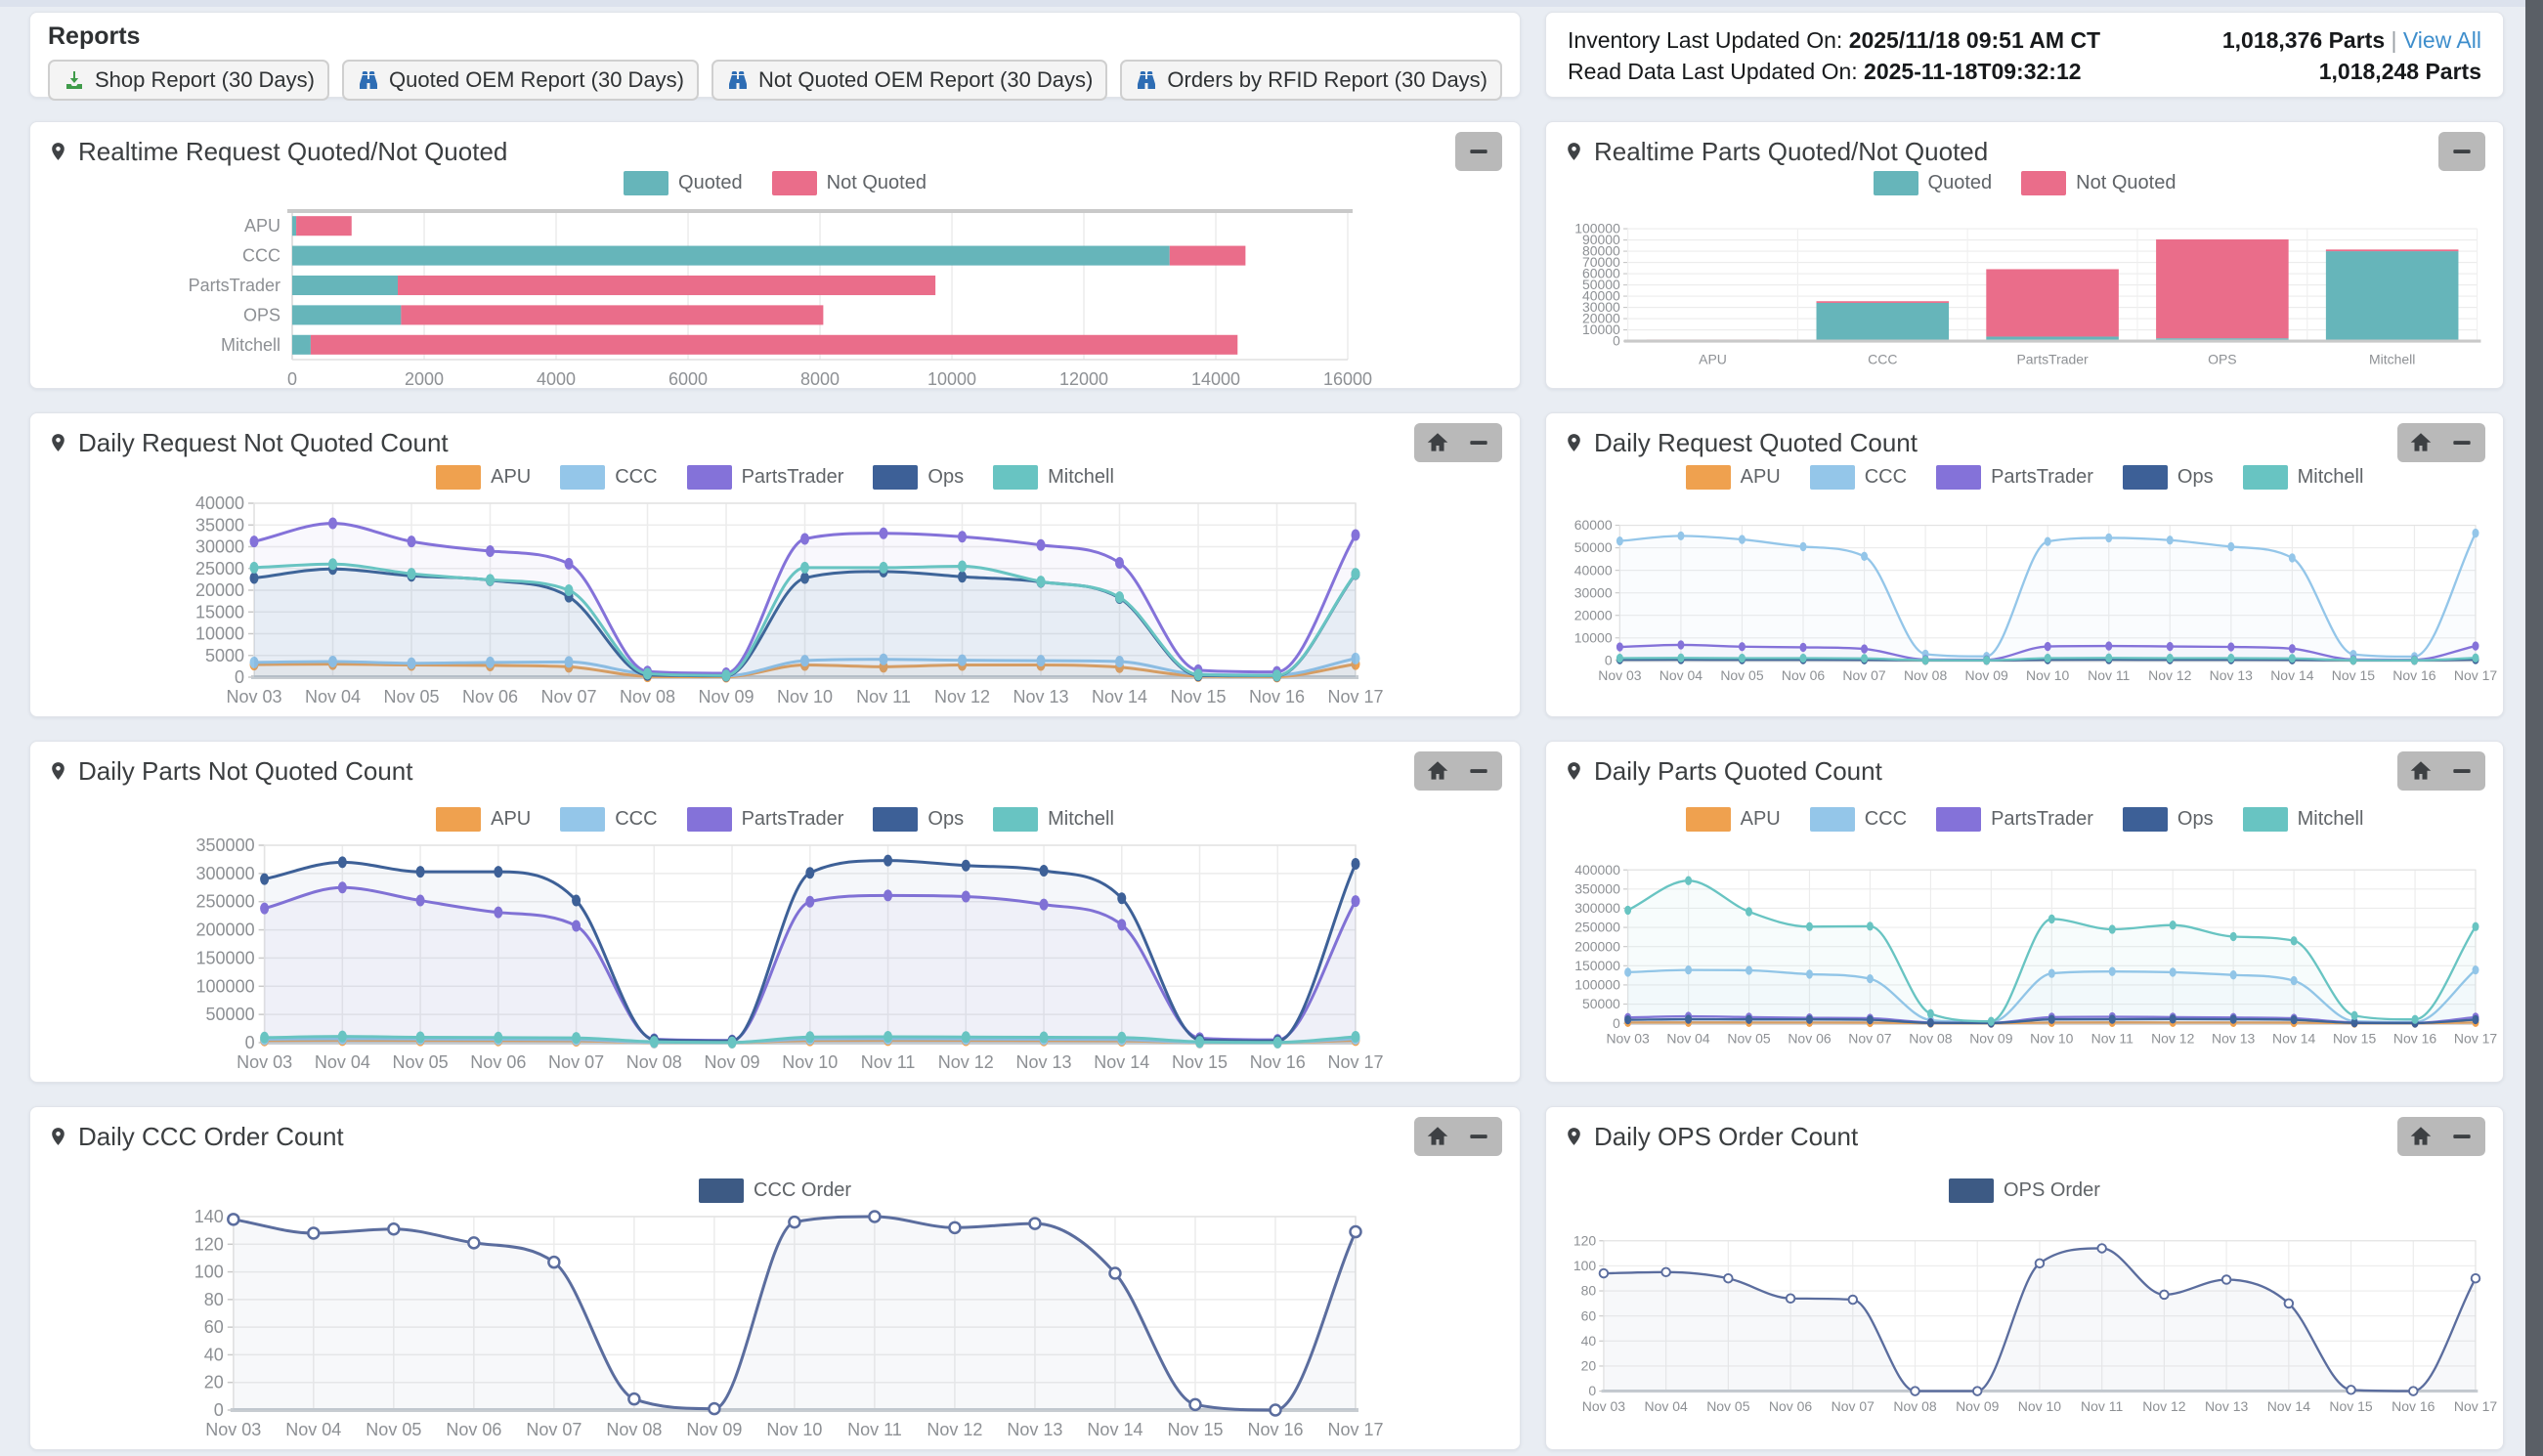 Image resolution: width=2543 pixels, height=1456 pixels. I want to click on chart-legend: APU CCC PartsTrader Ops Mitchell, so click(2024, 819).